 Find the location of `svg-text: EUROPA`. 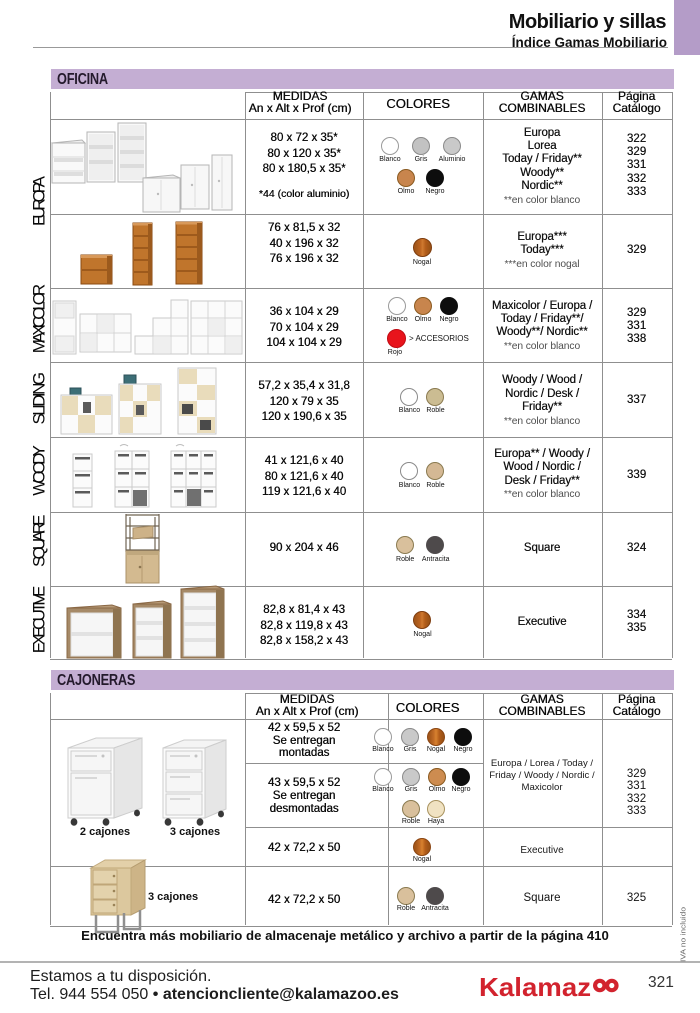

svg-text: EUROPA is located at coordinates (39, 200).